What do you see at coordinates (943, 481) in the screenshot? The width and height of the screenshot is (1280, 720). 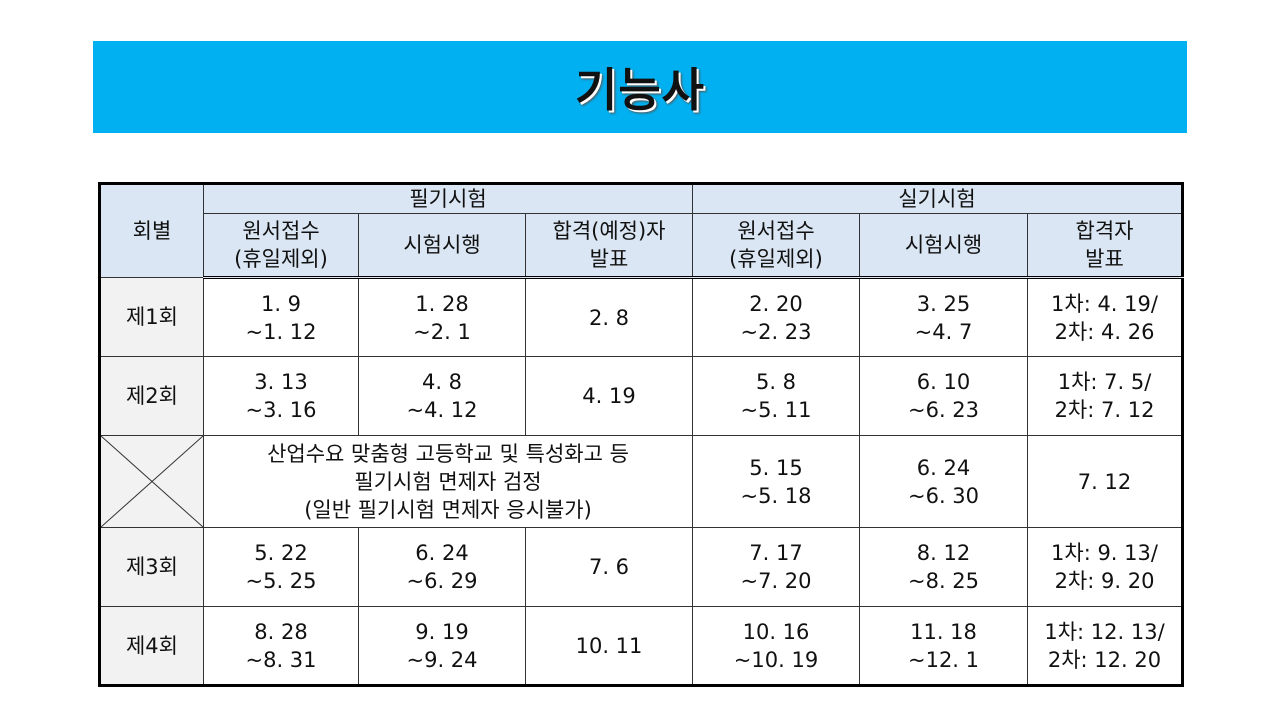 I see `cell: 6. 24 ~6. 30` at bounding box center [943, 481].